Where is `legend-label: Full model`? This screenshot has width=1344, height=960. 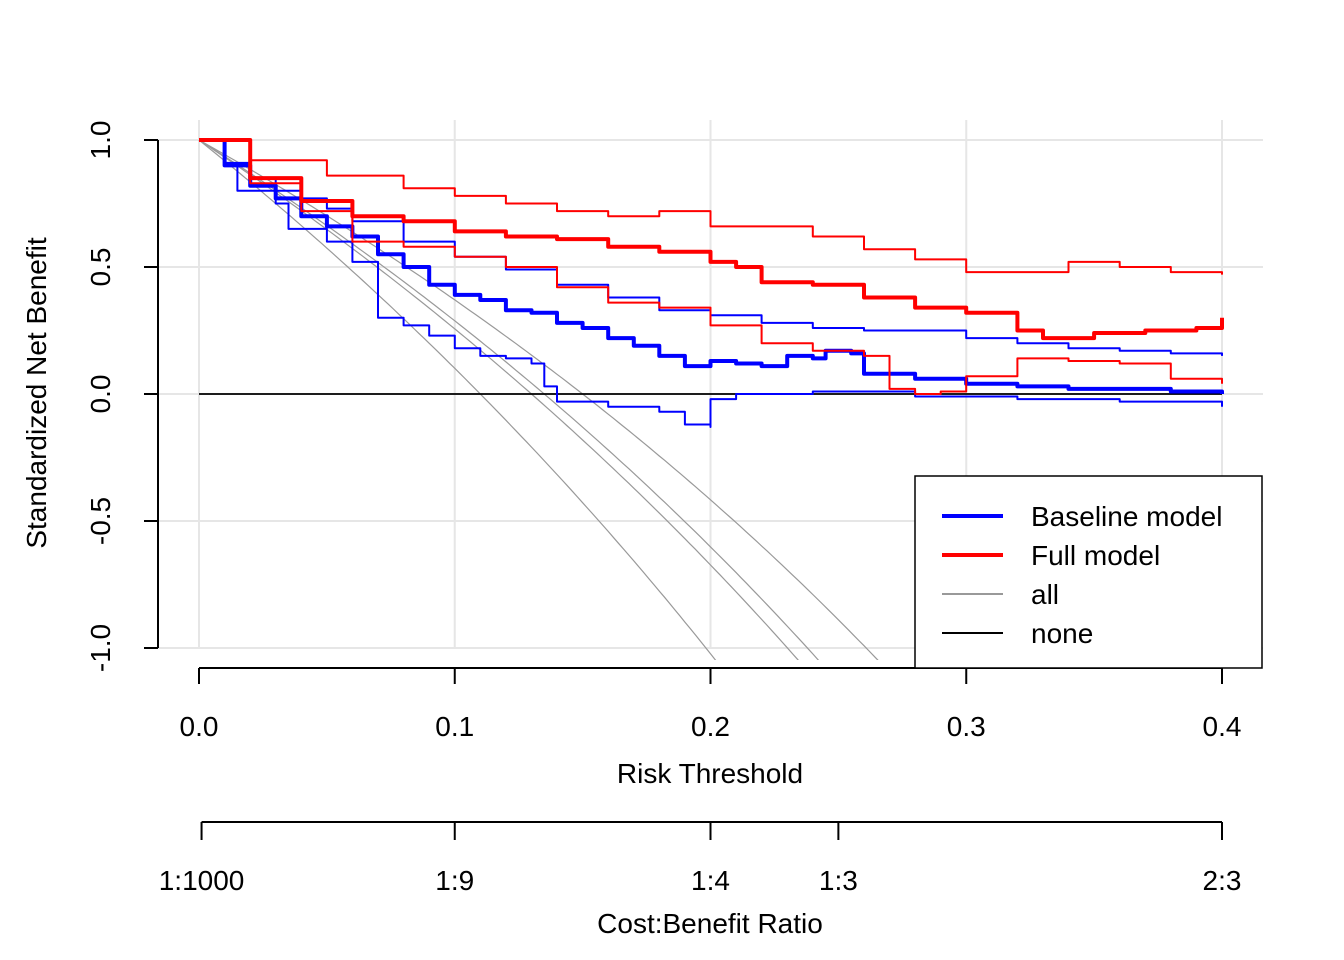 legend-label: Full model is located at coordinates (1095, 555).